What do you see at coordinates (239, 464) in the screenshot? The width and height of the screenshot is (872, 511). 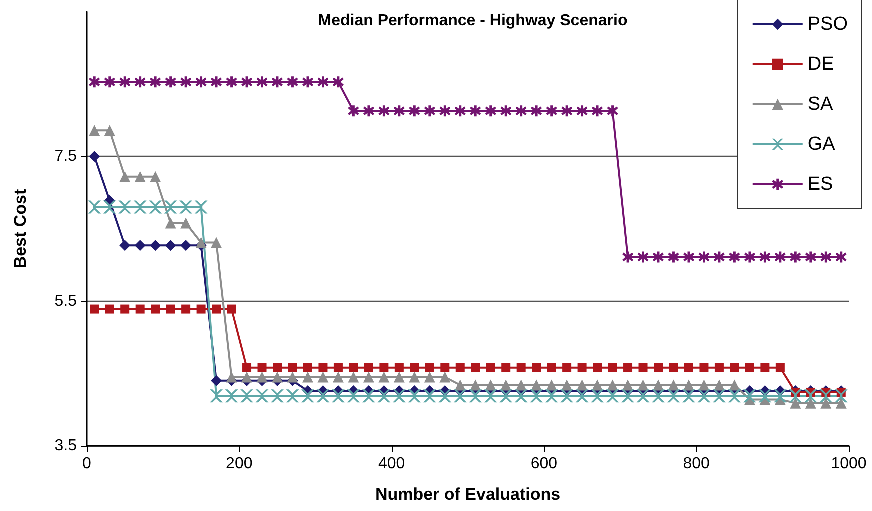 I see `x-tick-label: 200` at bounding box center [239, 464].